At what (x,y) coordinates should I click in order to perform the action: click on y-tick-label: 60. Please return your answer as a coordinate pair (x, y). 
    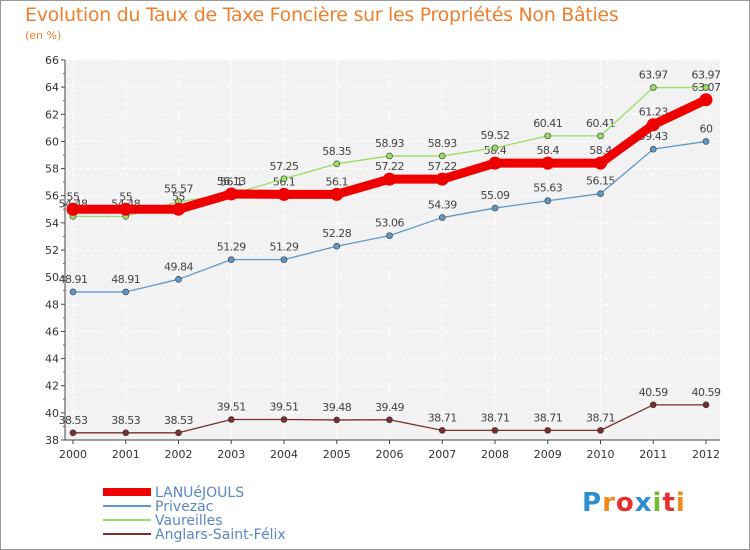
    Looking at the image, I should click on (52, 141).